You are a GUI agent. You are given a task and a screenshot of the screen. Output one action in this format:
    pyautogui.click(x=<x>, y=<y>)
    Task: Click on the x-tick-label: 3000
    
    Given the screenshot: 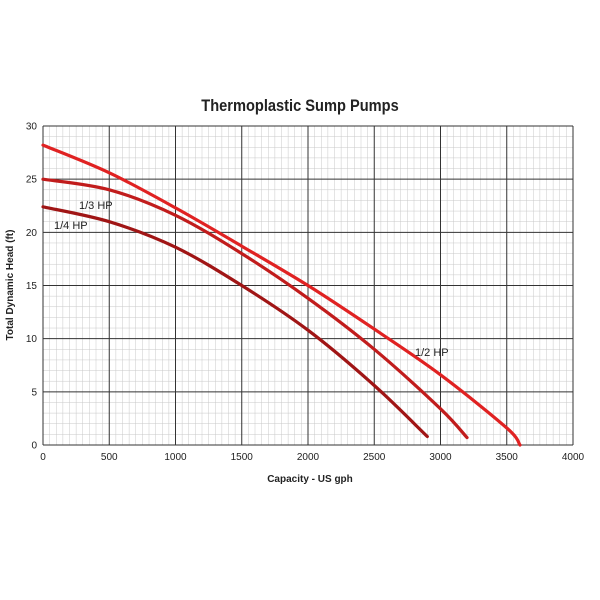 What is the action you would take?
    pyautogui.click(x=440, y=457)
    